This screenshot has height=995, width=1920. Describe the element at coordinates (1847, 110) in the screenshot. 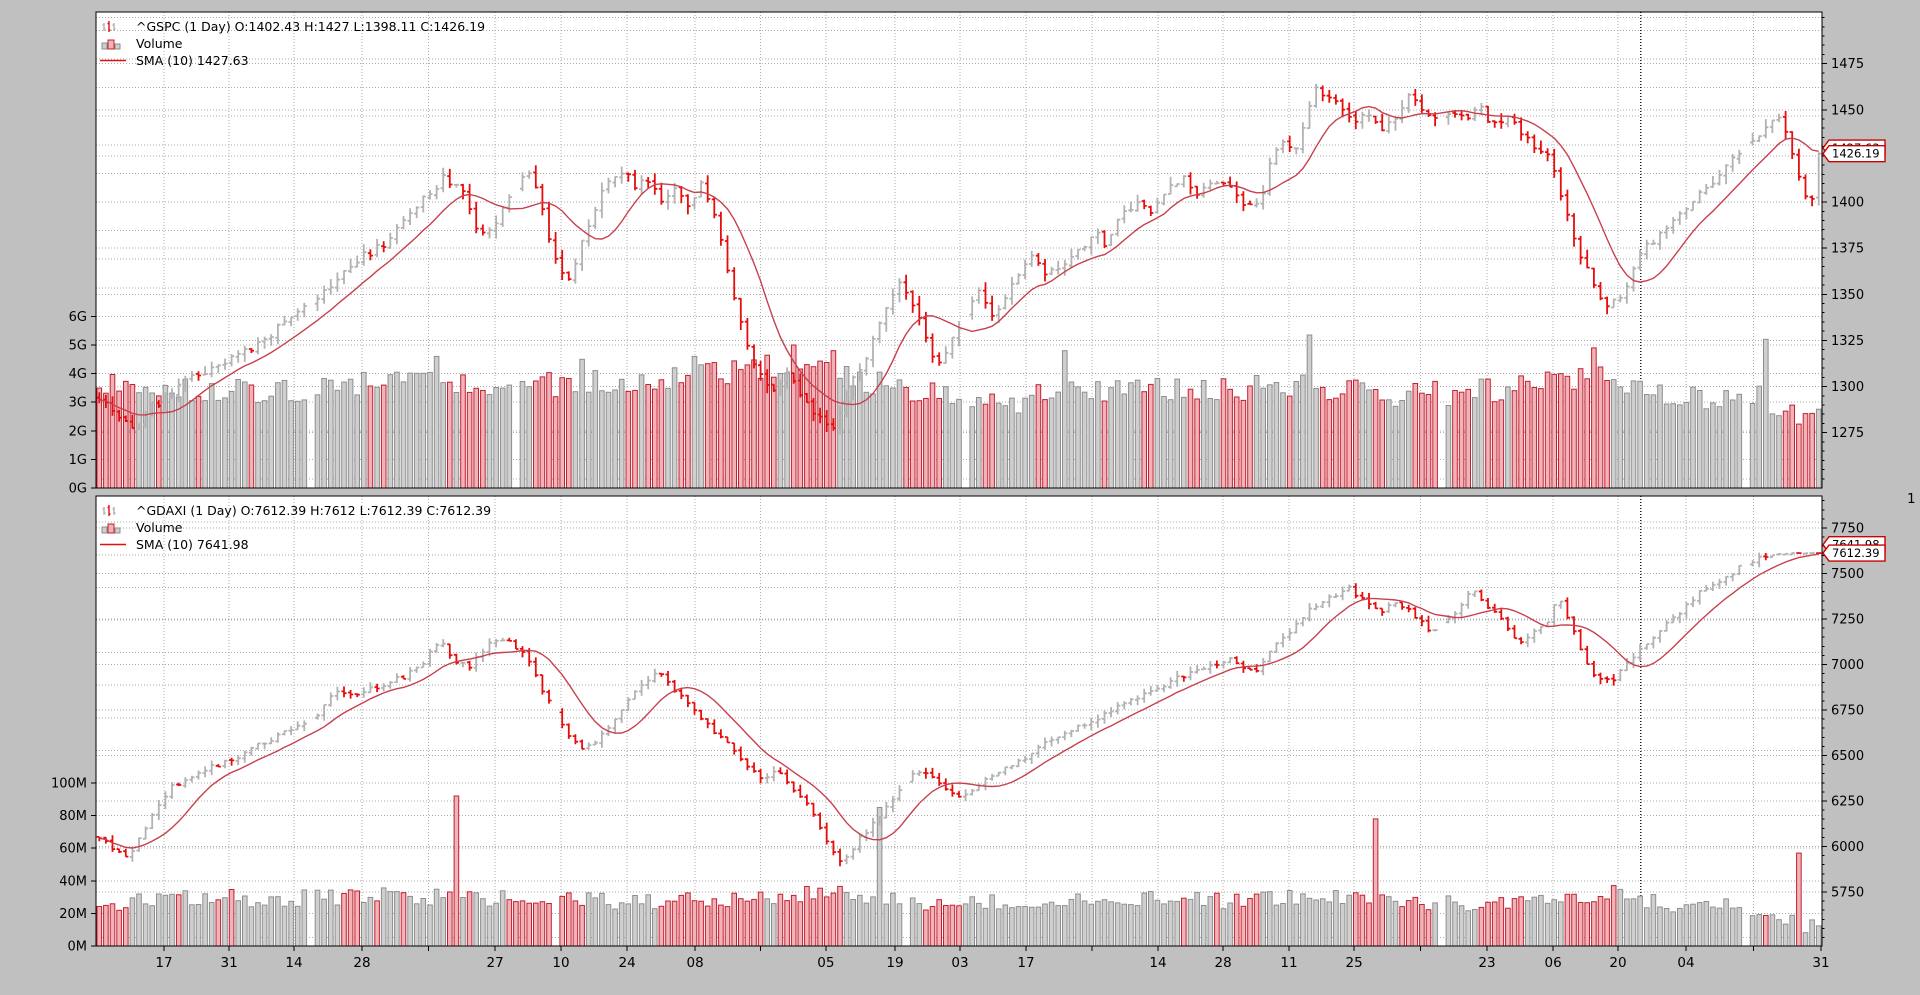

I see `svg-text: 1450` at that location.